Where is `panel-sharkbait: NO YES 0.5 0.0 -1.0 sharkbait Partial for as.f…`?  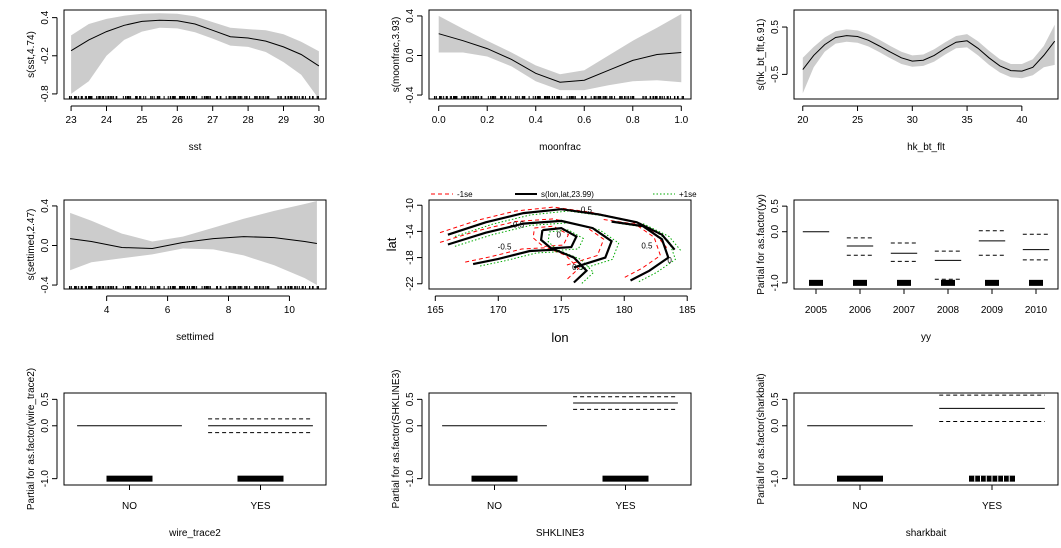
panel-sharkbait: NO YES 0.5 0.0 -1.0 sharkbait Partial for as.f… is located at coordinates (907, 456).